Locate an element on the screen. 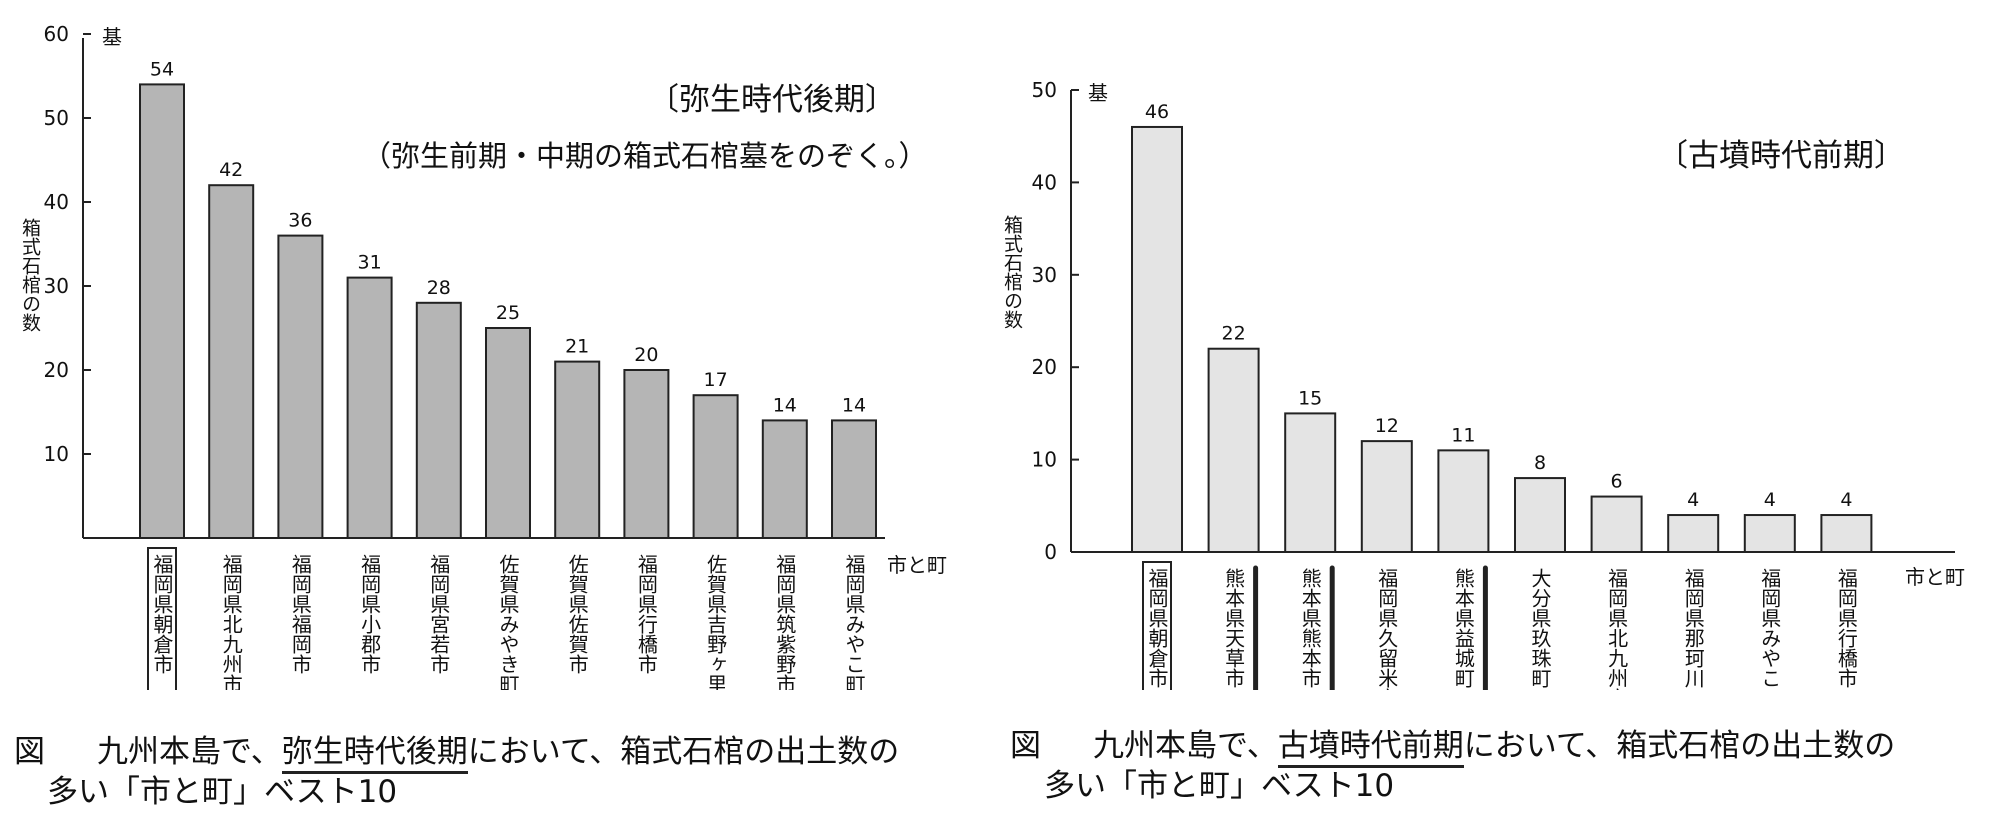 The image size is (2000, 837). caption-period-highlight: 古墳時代前期 is located at coordinates (1370, 748).